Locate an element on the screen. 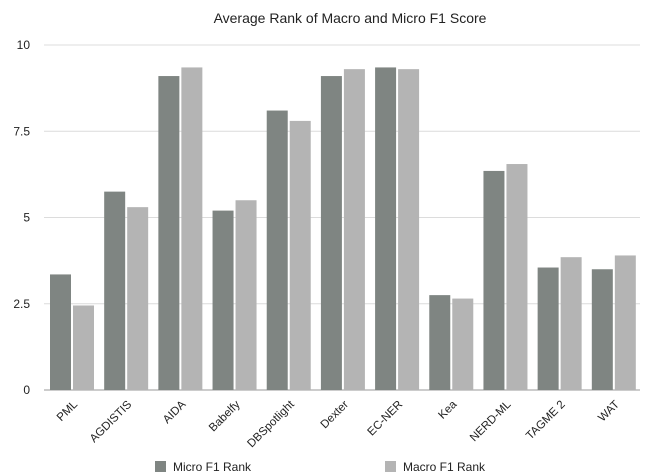 This screenshot has width=650, height=474. y-tick-label: 5 is located at coordinates (26, 218).